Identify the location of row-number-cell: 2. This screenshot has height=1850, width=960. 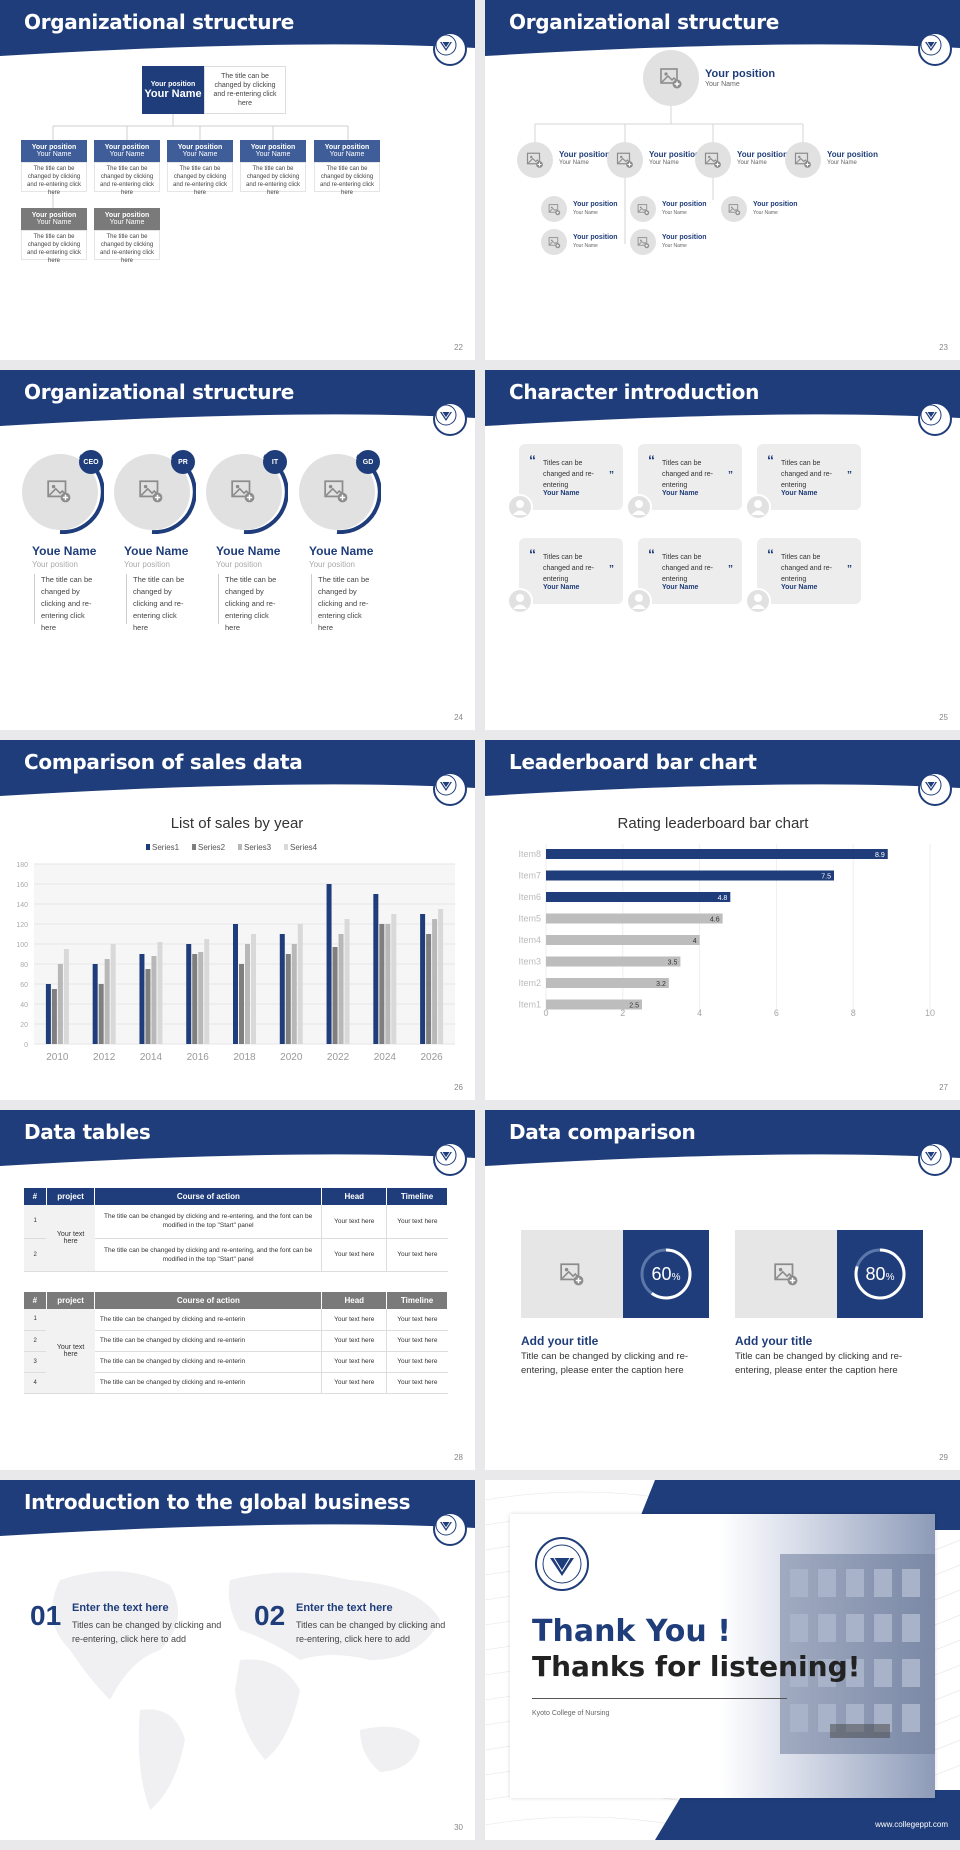
(35, 1341).